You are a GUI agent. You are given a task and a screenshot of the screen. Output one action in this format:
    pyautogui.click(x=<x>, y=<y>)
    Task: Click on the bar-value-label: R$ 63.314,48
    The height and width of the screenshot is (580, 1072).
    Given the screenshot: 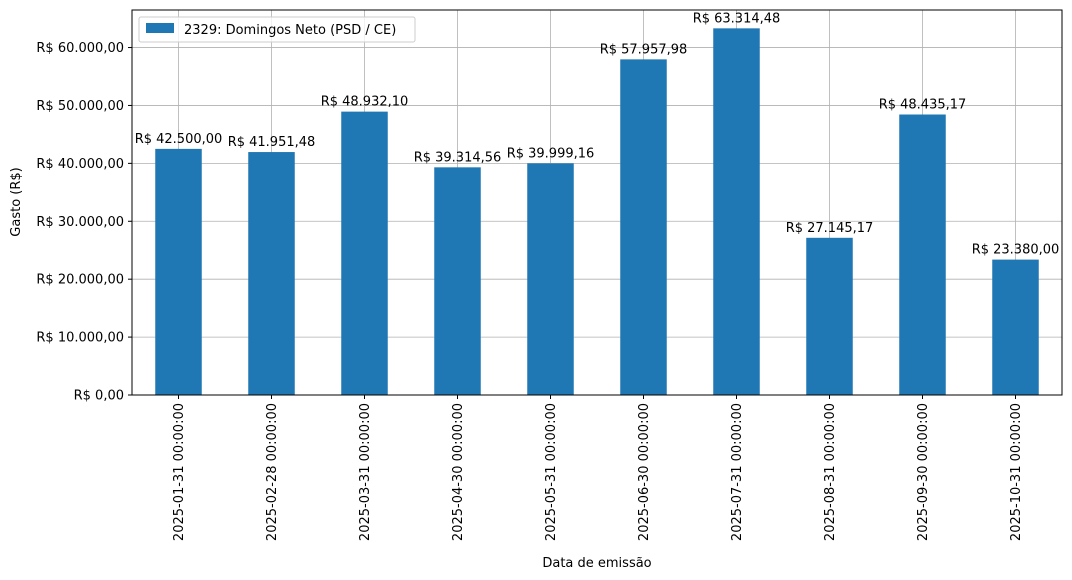 What is the action you would take?
    pyautogui.click(x=737, y=18)
    